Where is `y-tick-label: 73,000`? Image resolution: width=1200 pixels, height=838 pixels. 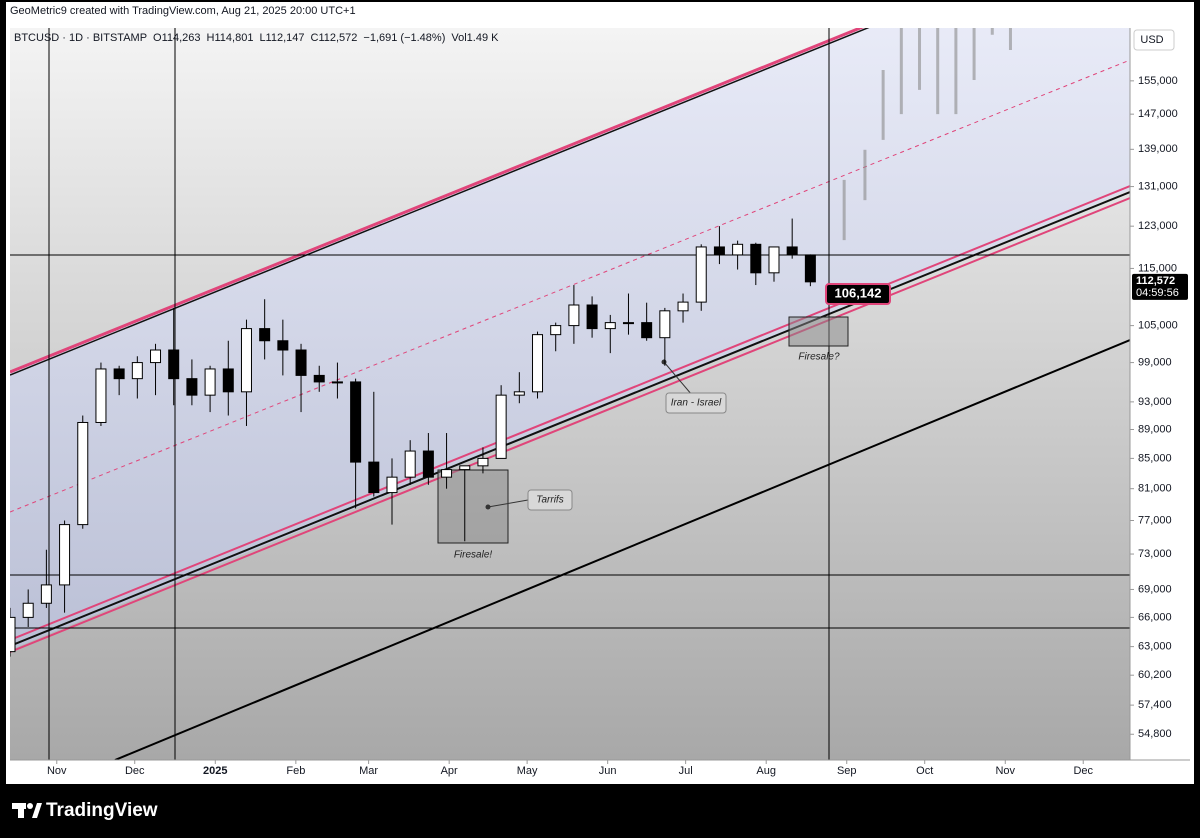 y-tick-label: 73,000 is located at coordinates (1155, 554).